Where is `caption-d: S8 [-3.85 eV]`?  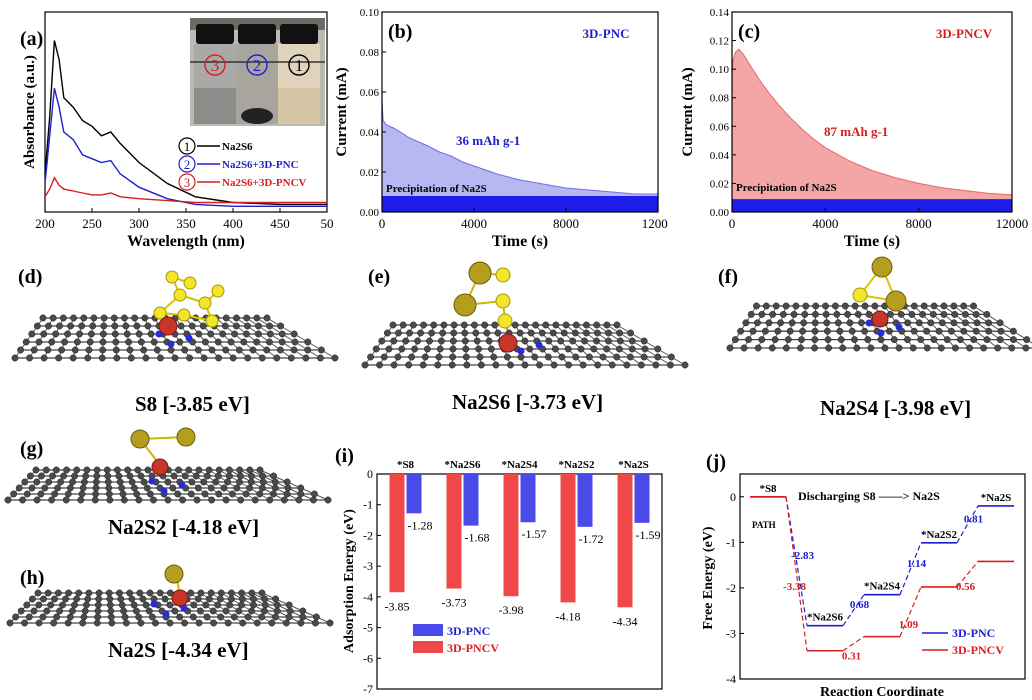
caption-d: S8 [-3.85 eV] is located at coordinates (192, 404).